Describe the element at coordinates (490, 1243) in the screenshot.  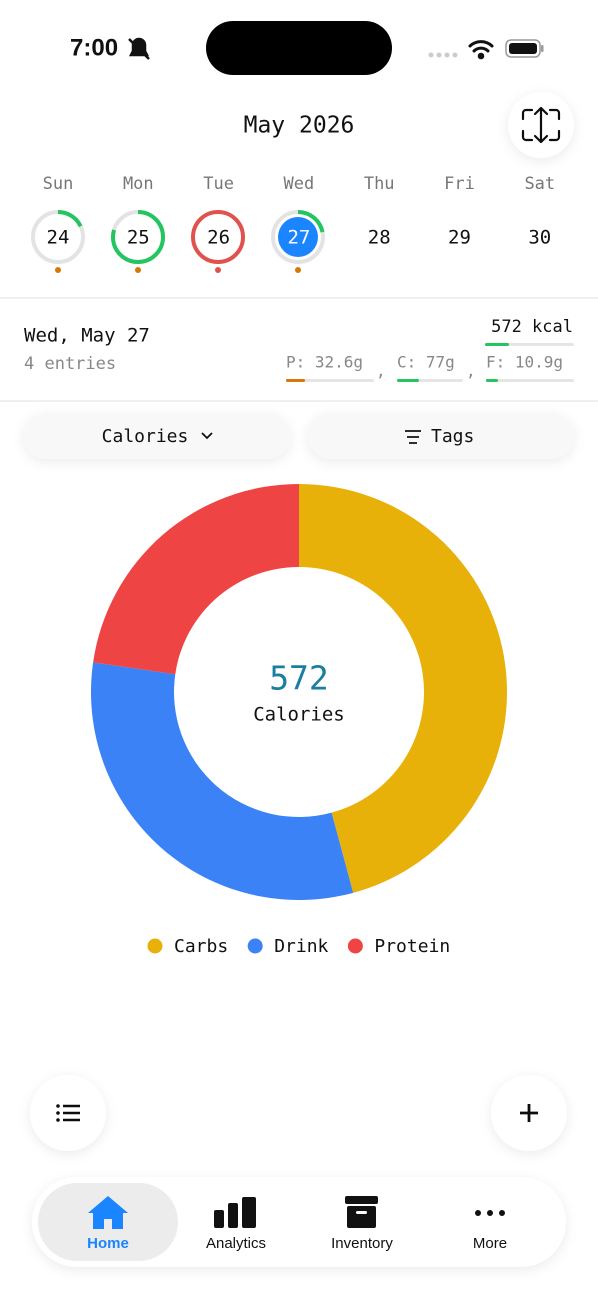
I see `tab-label: More` at that location.